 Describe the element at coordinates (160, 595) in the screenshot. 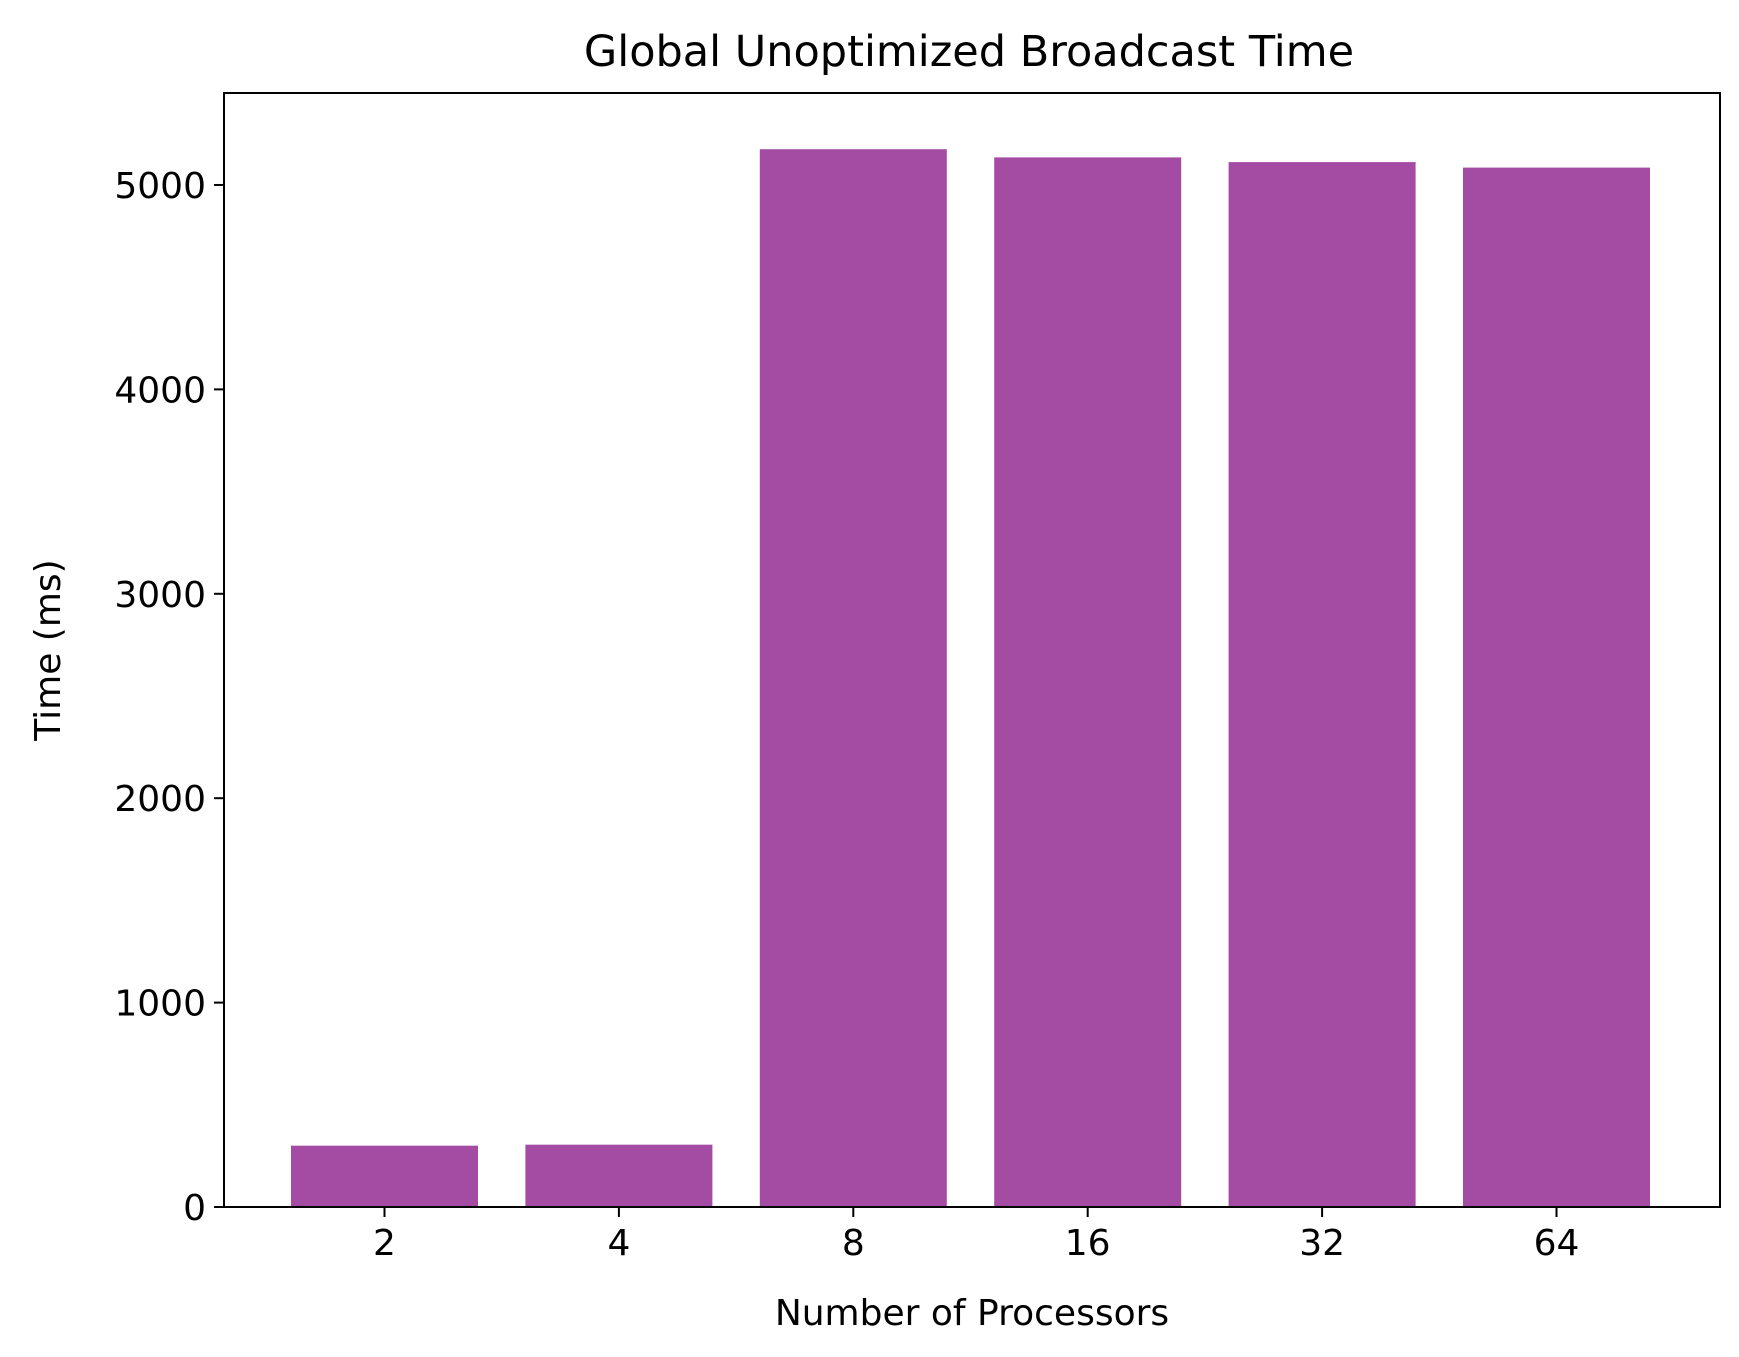

I see `y-tick-label-3000: 3000` at that location.